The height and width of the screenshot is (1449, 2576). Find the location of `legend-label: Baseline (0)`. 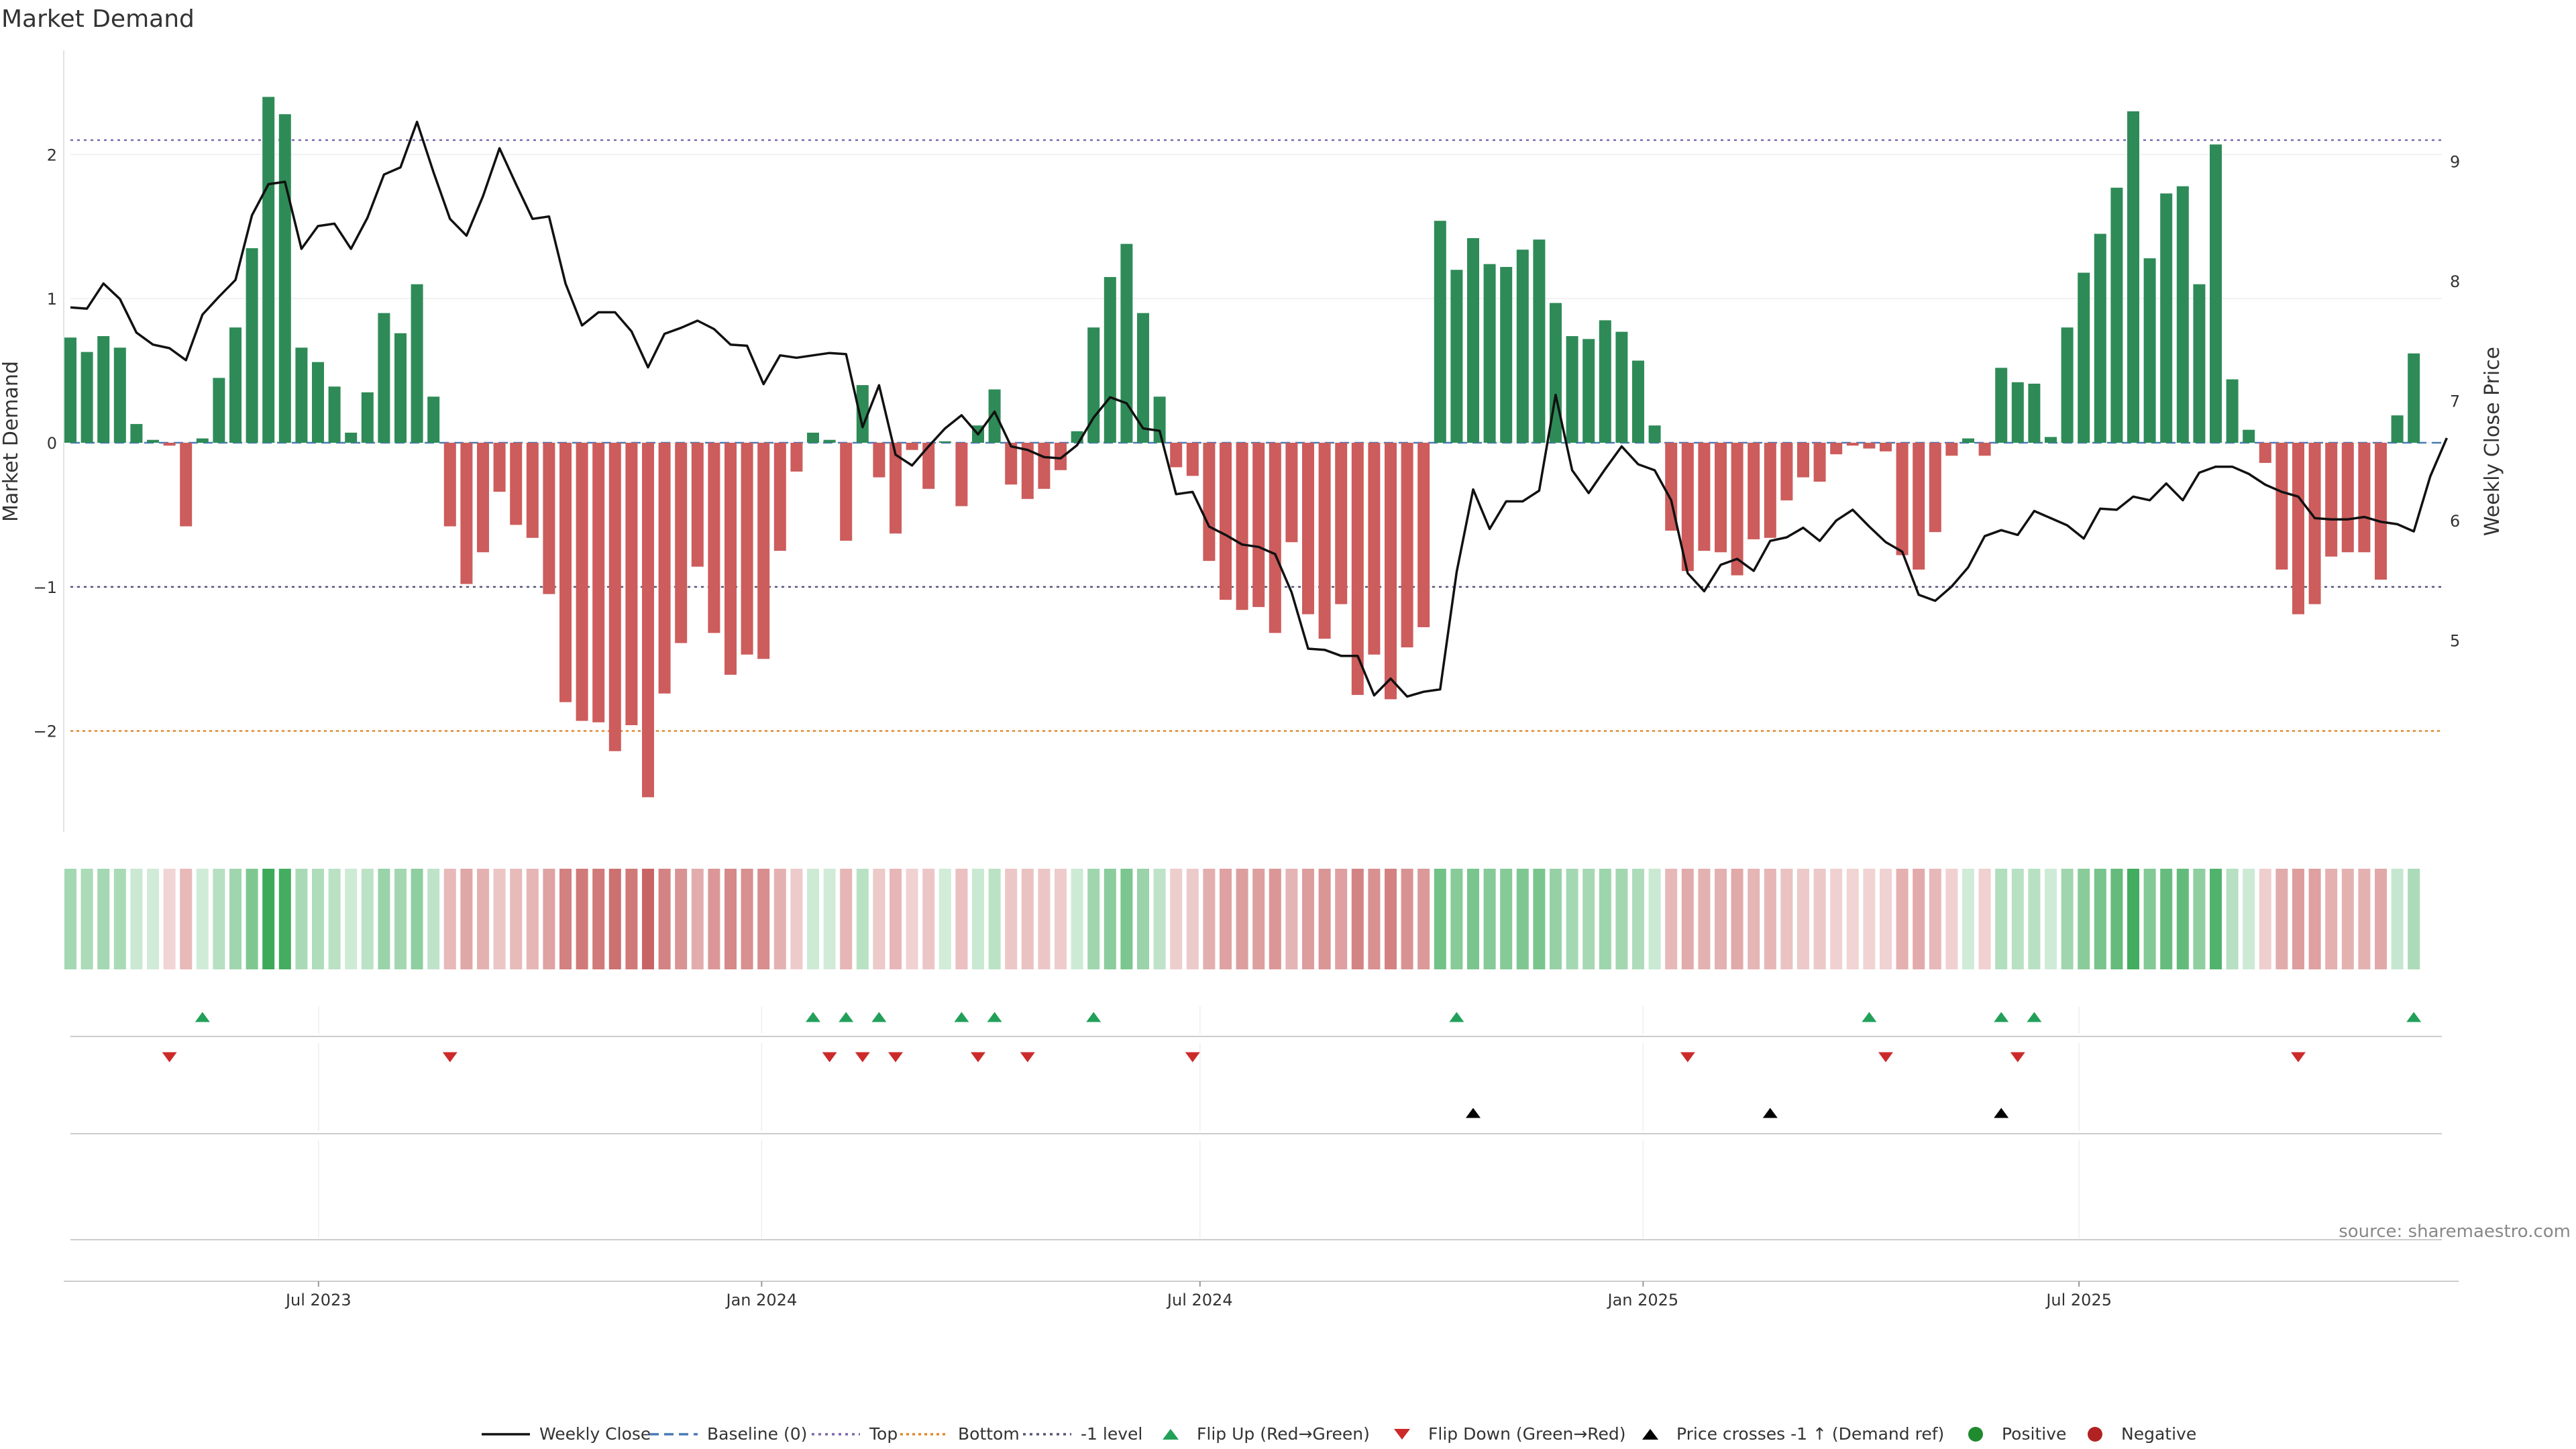

legend-label: Baseline (0) is located at coordinates (757, 1434).